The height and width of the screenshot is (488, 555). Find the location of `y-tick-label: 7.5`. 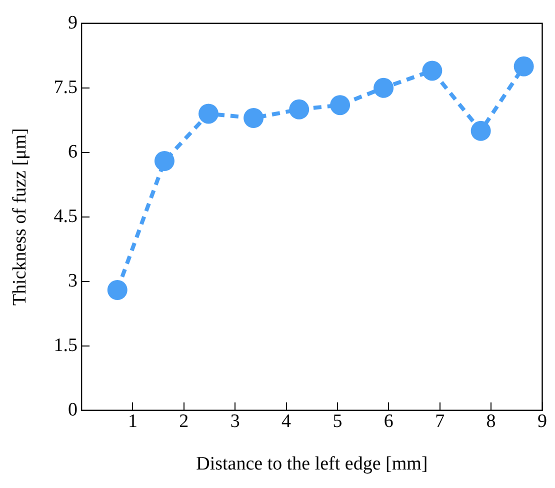

y-tick-label: 7.5 is located at coordinates (66, 87).